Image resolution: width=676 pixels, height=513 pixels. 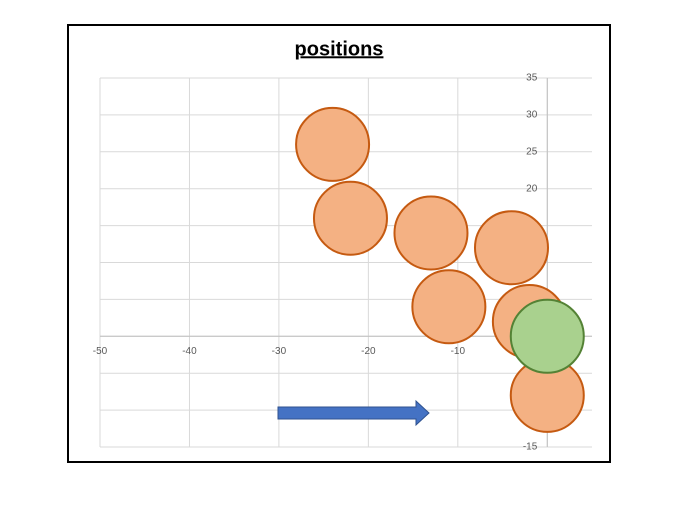 I want to click on y-tick-label: 20, so click(x=532, y=188).